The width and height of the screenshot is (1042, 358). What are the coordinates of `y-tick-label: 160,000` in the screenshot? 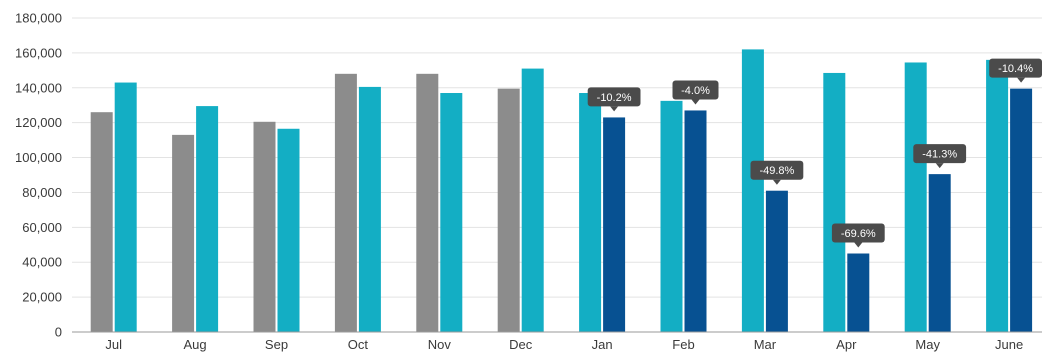 It's located at (38, 52).